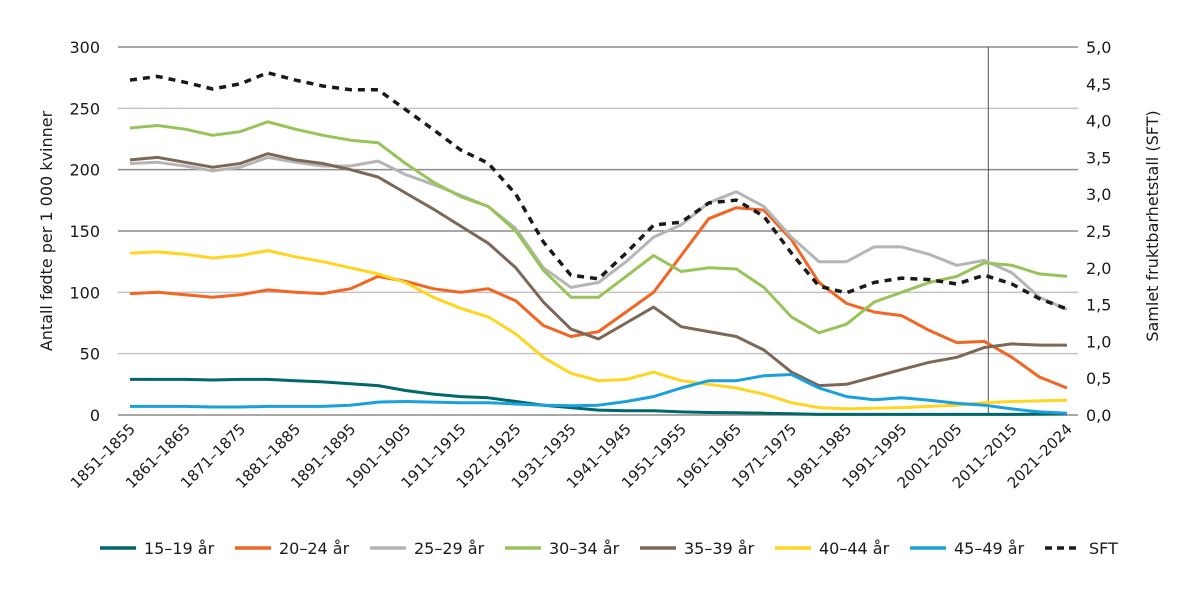 The image size is (1198, 592). What do you see at coordinates (1098, 378) in the screenshot?
I see `y2-tick-label: 0,5` at bounding box center [1098, 378].